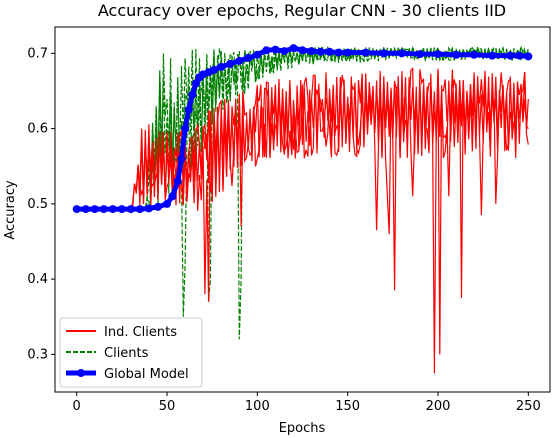 This screenshot has height=438, width=554. I want to click on y-axis: 0.3 0.4 0.5 0.6 0.7, so click(41, 204).